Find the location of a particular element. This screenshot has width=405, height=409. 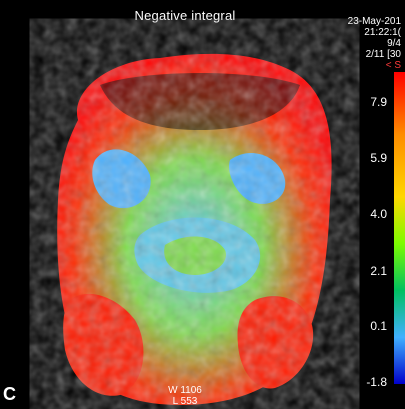

window-level-value: L 553 is located at coordinates (185, 401).